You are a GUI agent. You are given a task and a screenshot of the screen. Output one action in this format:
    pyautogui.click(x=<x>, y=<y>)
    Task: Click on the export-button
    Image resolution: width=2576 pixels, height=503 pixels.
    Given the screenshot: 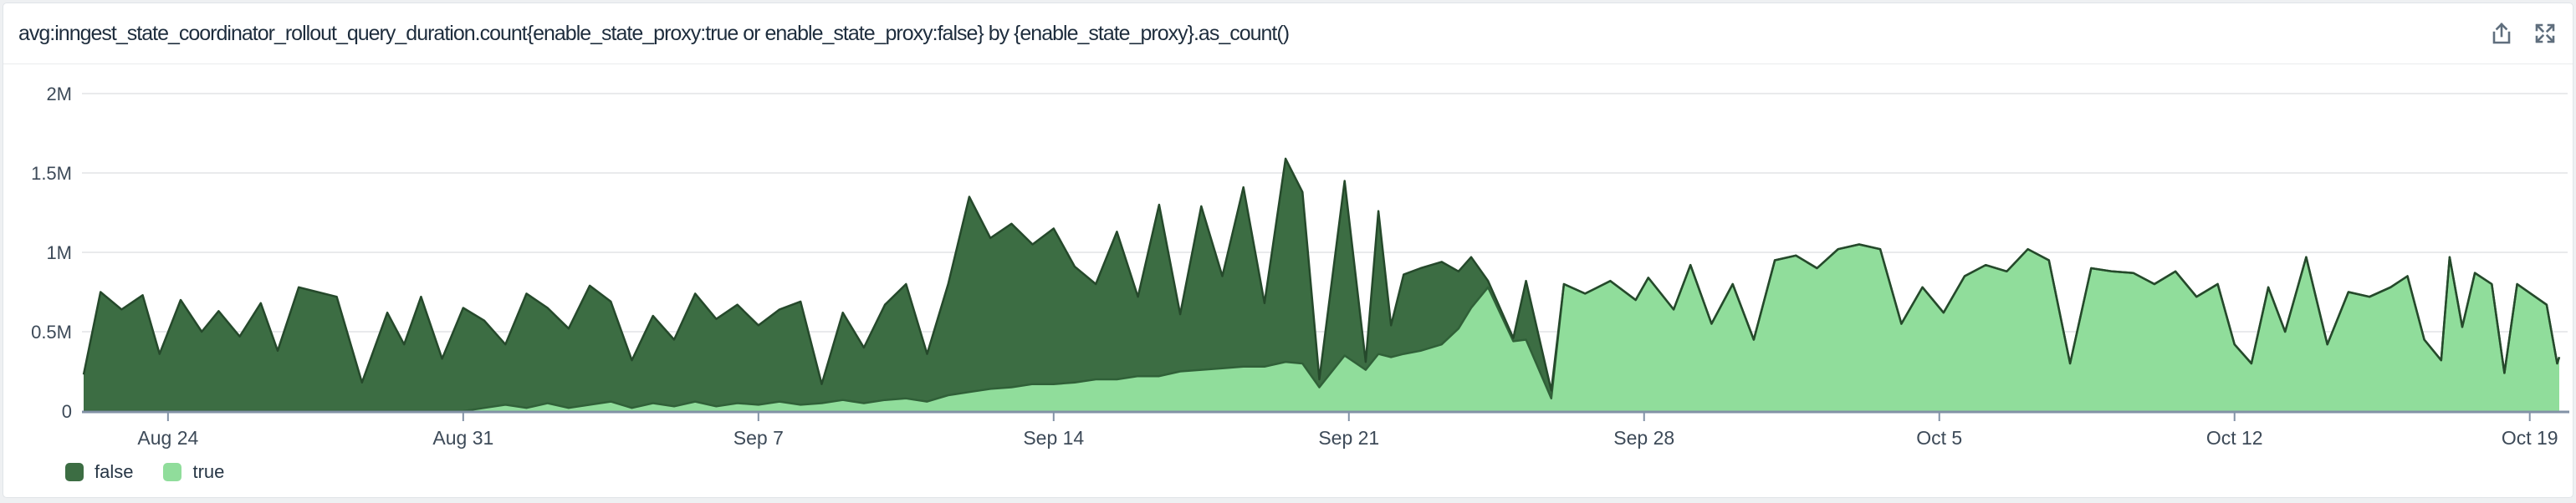 What is the action you would take?
    pyautogui.click(x=2501, y=33)
    